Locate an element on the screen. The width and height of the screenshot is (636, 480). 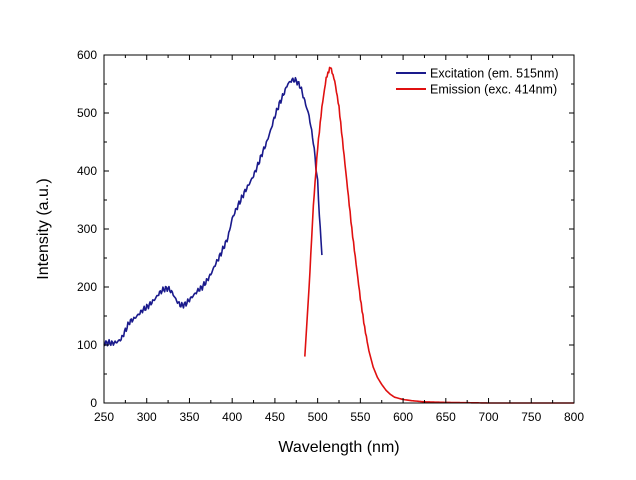
x-tick-label: 700 is located at coordinates (489, 417).